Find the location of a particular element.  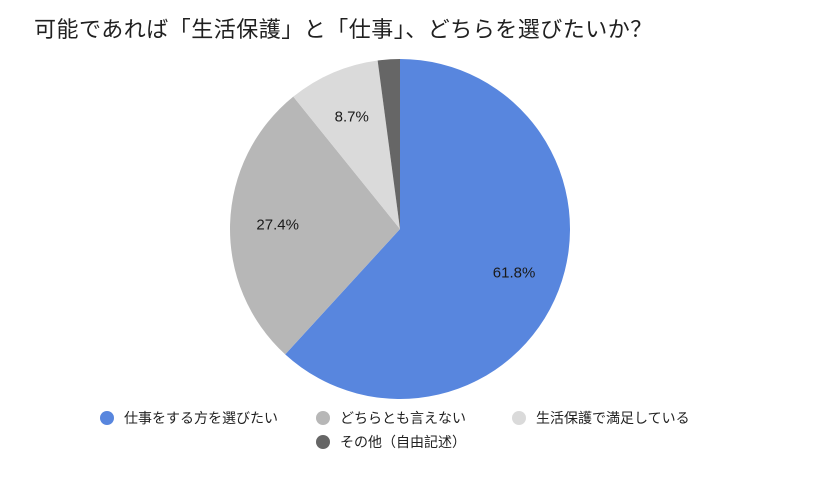

slice-label: 8.7% is located at coordinates (351, 116).